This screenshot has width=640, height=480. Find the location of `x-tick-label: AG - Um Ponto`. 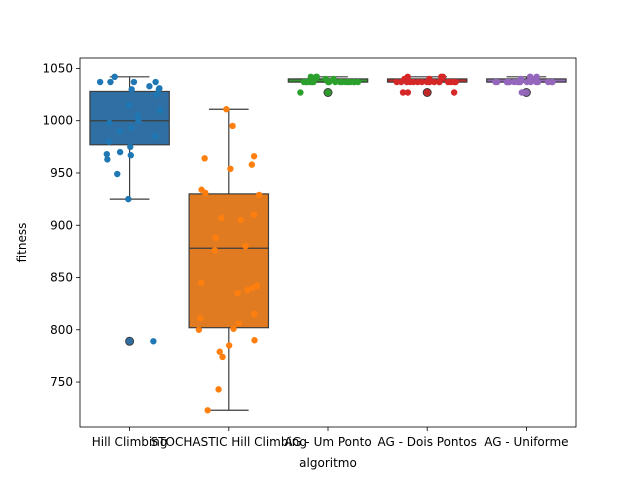

x-tick-label: AG - Um Ponto is located at coordinates (327, 442).